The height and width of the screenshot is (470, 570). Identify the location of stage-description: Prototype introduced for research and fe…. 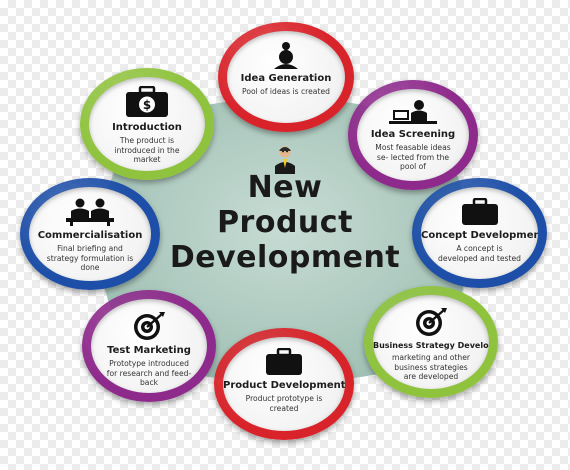
(149, 373).